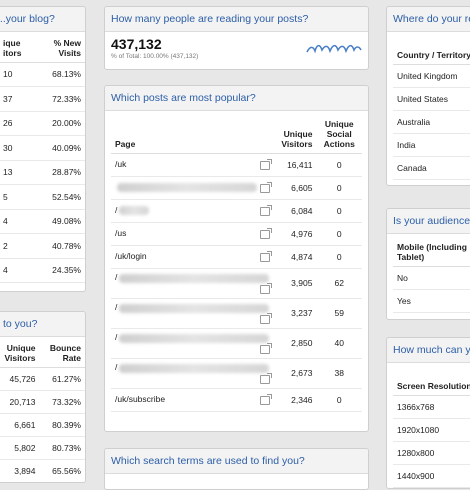 The image size is (470, 490). I want to click on col-header-mobile: Mobile (Including Tablet), so click(431, 252).